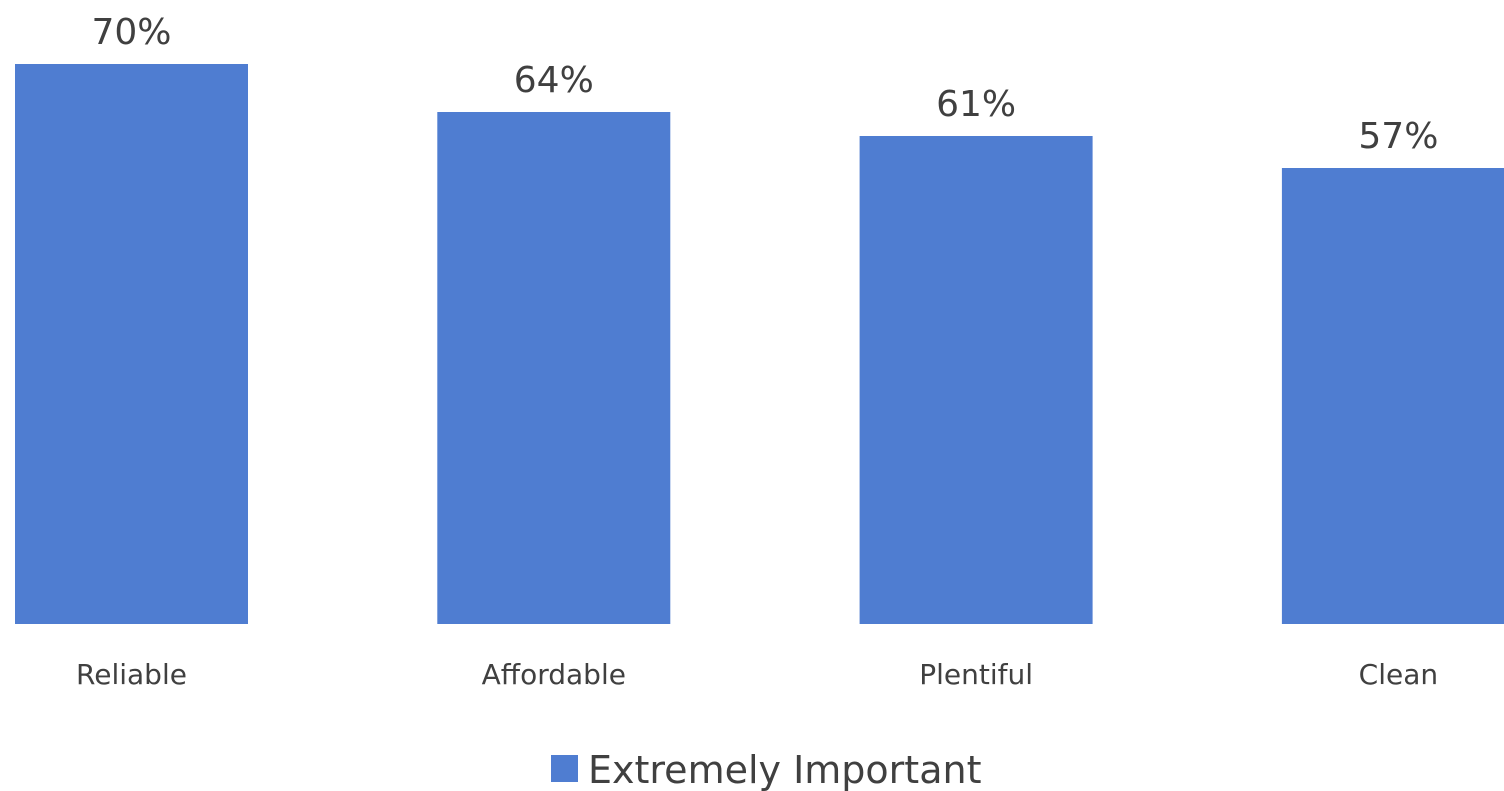  I want to click on data-label-plentiful: 61%, so click(976, 104).